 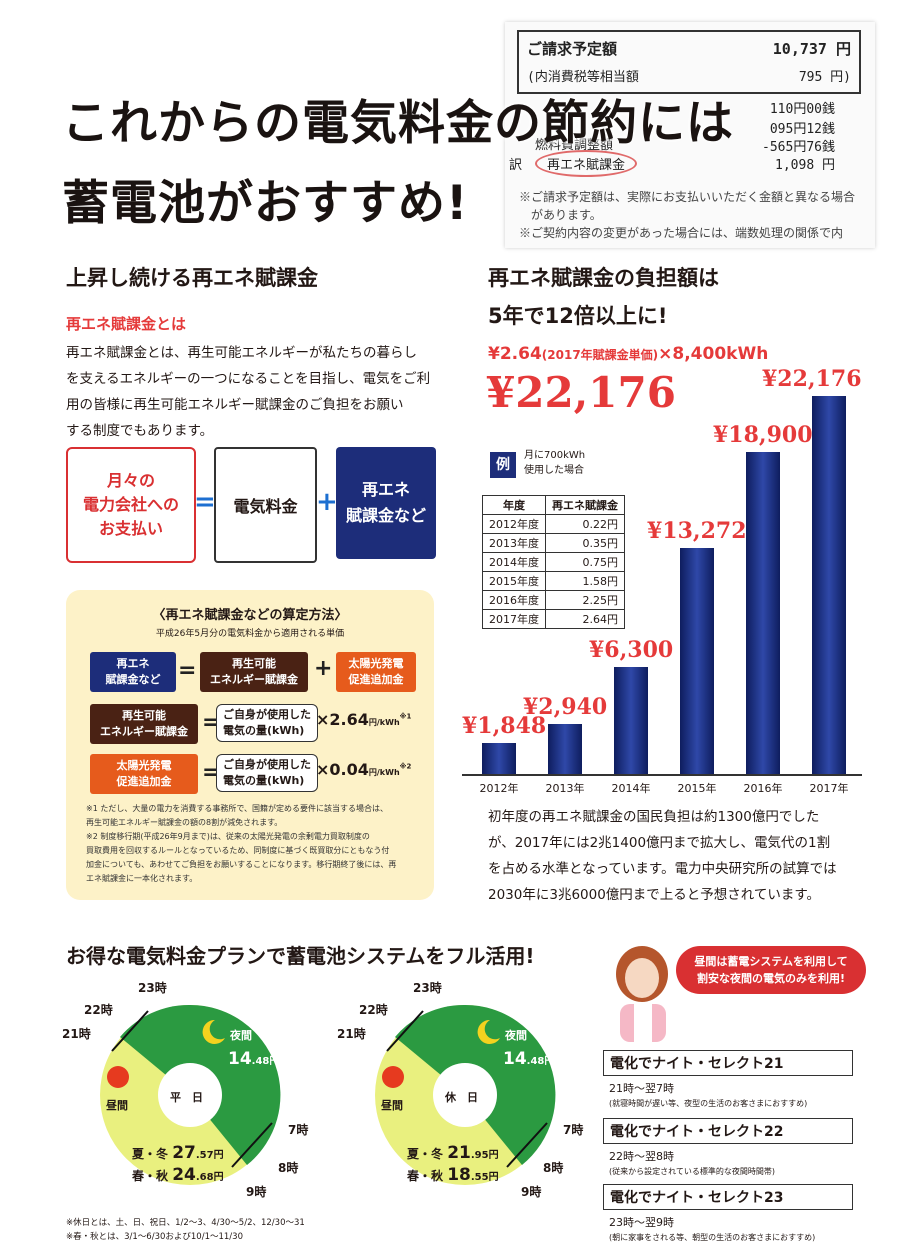 I want to click on monthly-payment-box: 月々の 電力会社への お支払い, so click(x=131, y=505).